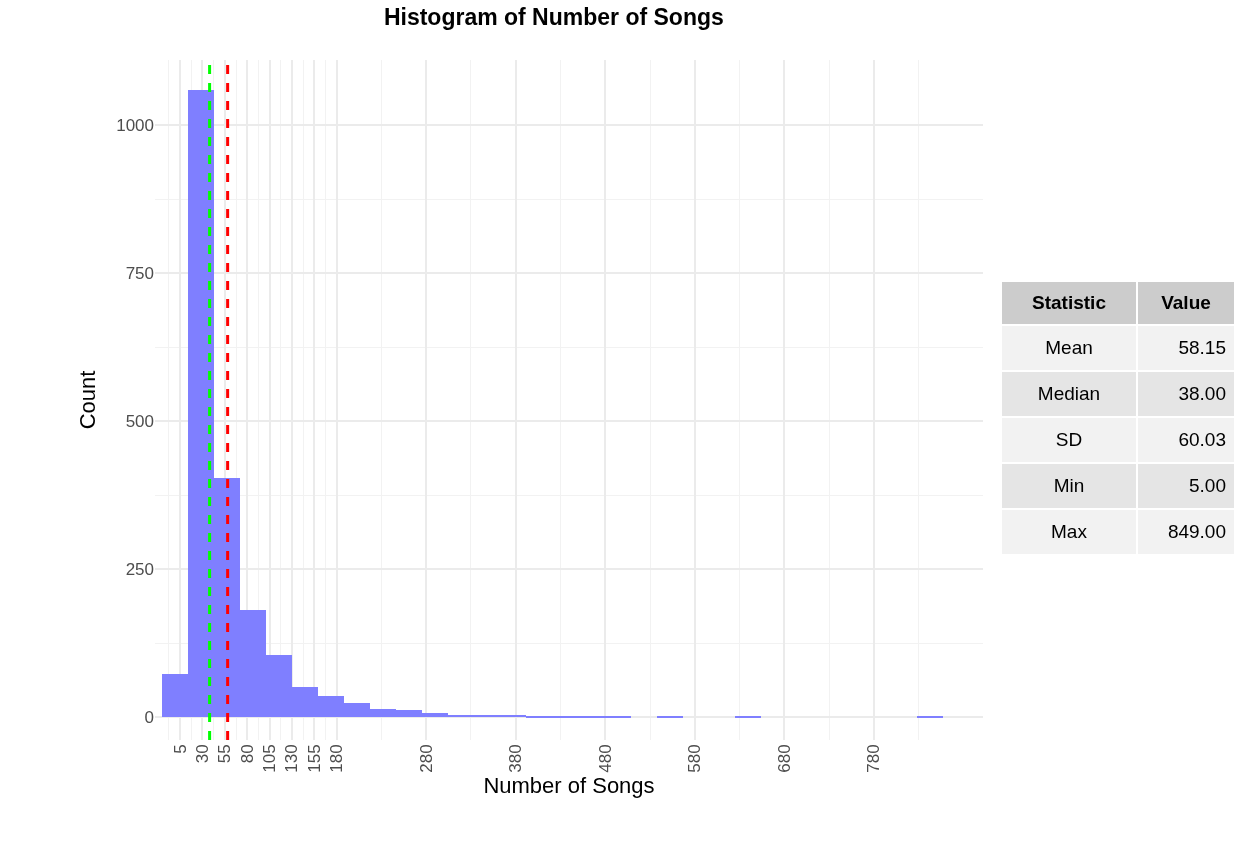  What do you see at coordinates (784, 758) in the screenshot?
I see `x-tick-label: 680` at bounding box center [784, 758].